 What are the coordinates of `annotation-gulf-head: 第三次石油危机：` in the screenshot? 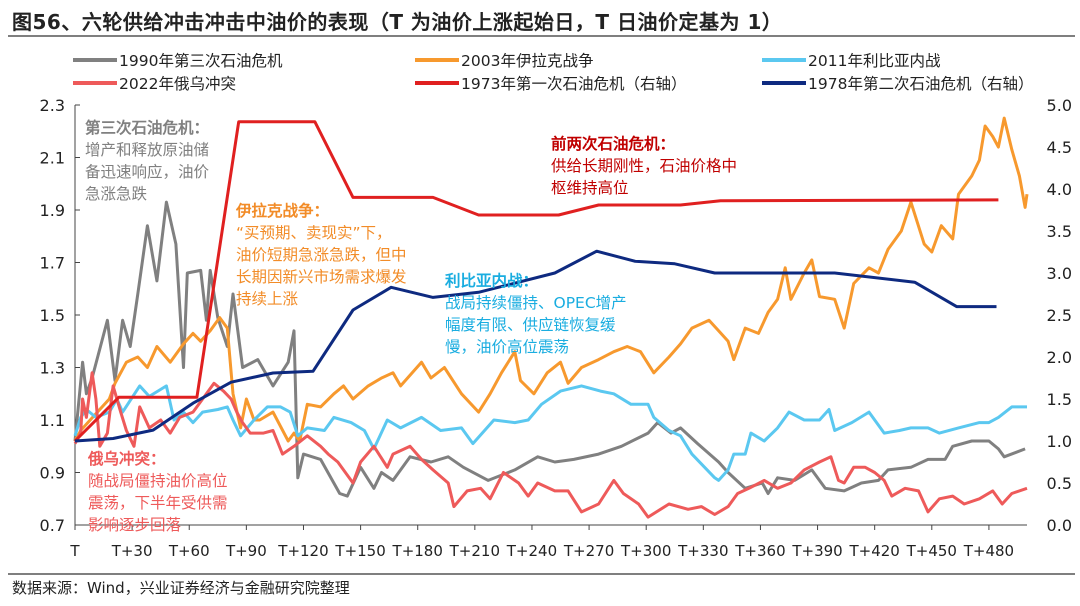 It's located at (147, 128).